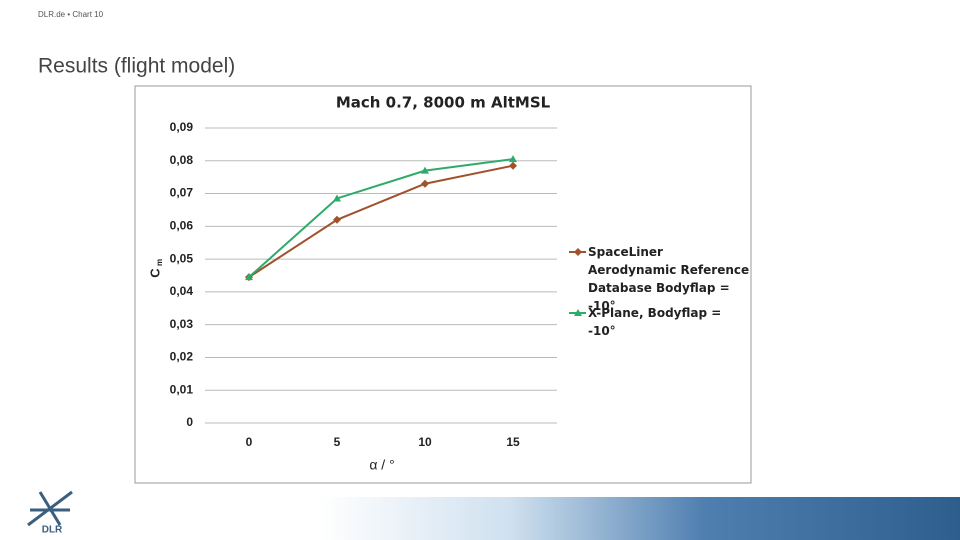  Describe the element at coordinates (154, 273) in the screenshot. I see `y-label-base: C` at that location.